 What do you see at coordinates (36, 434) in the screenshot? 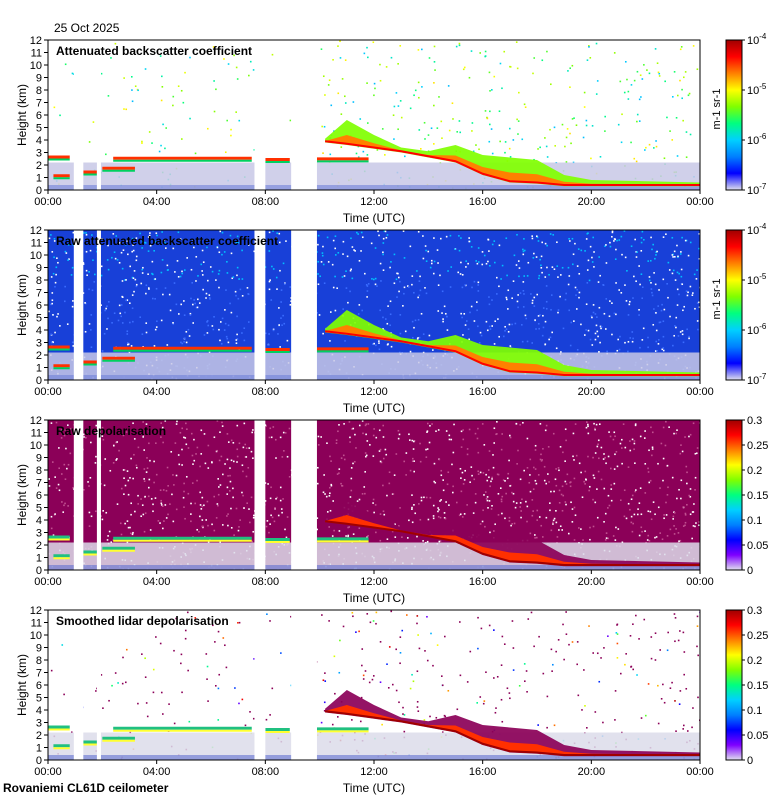
I see `y-tick-label: 11` at bounding box center [36, 434].